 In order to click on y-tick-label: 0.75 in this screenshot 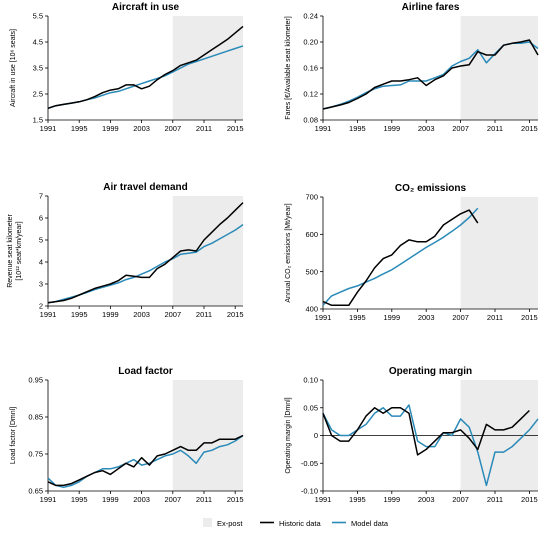, I will do `click(35, 454)`.